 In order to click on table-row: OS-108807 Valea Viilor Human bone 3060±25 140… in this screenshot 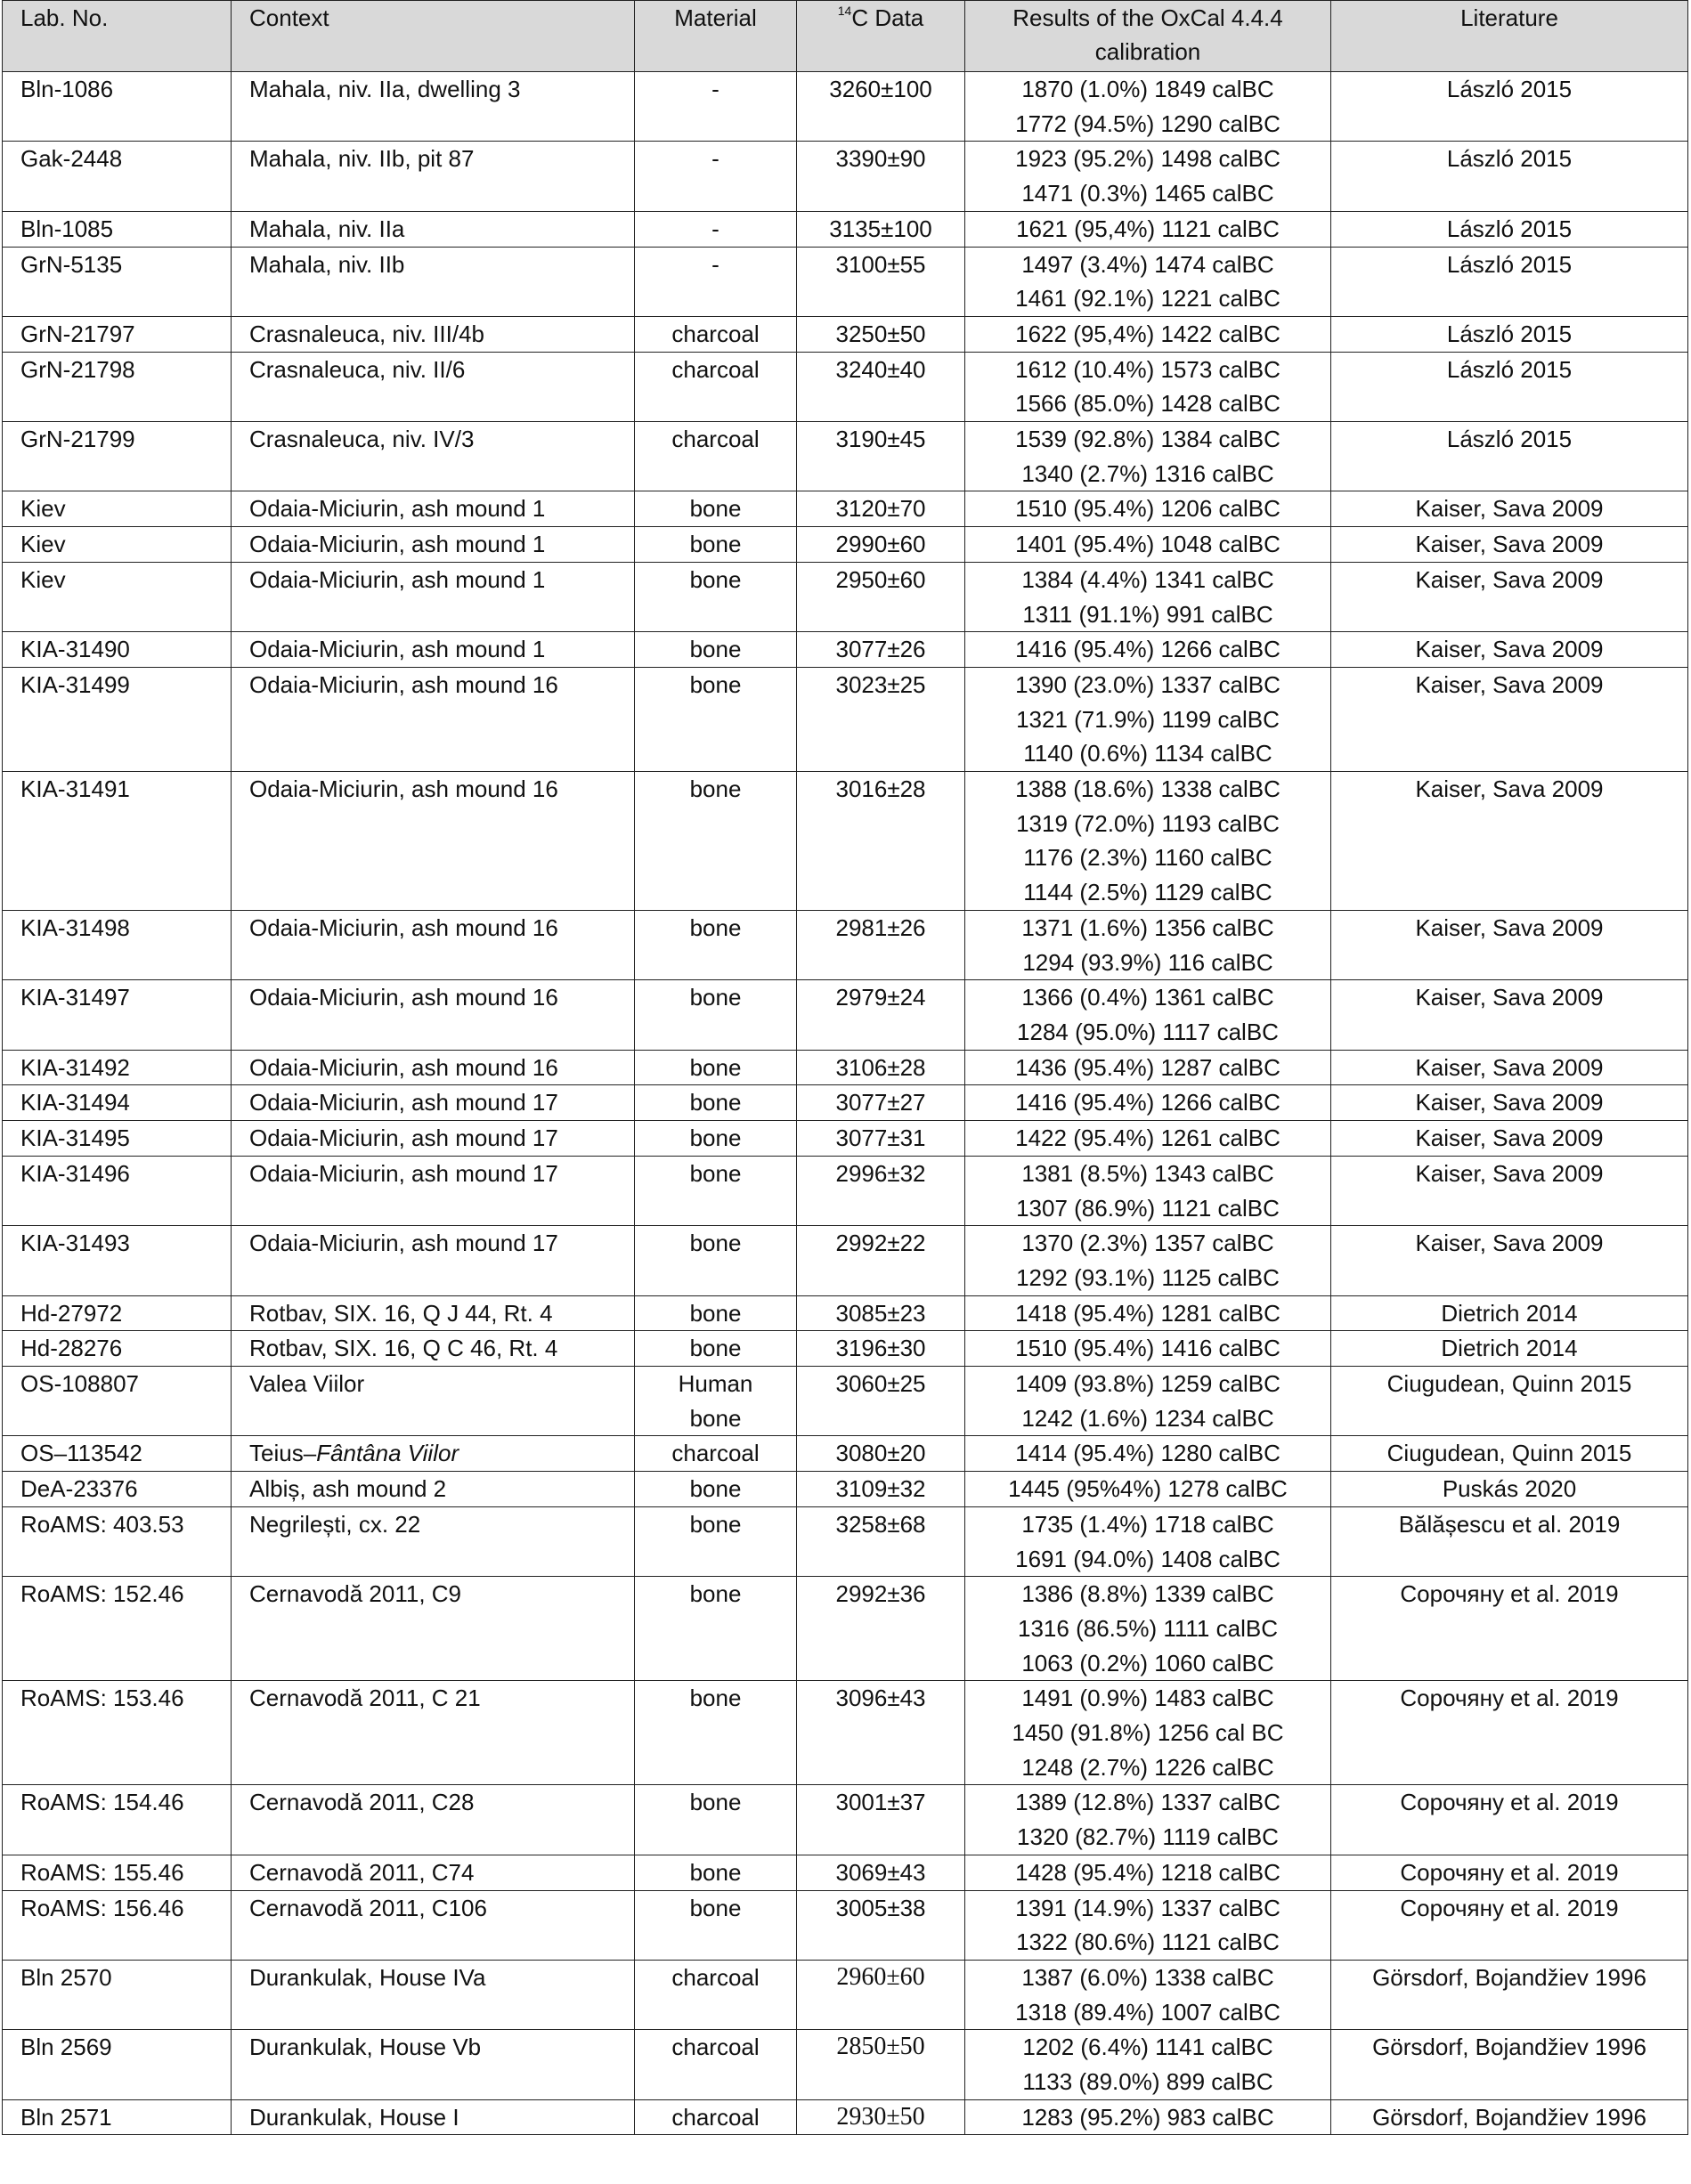, I will do `click(845, 1401)`.